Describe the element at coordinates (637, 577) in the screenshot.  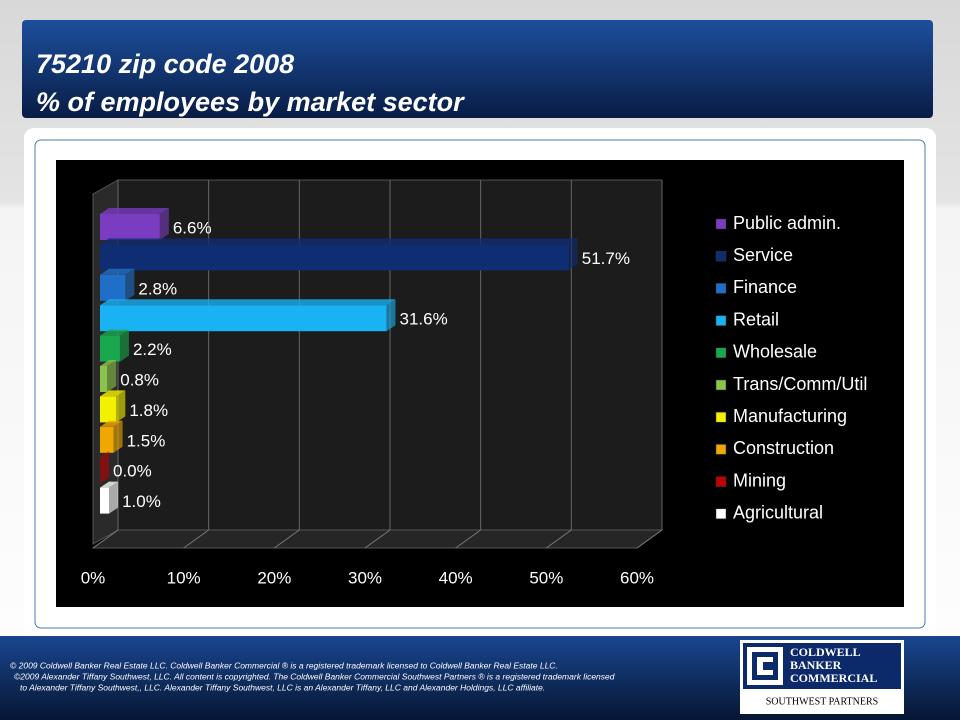
I see `x-tick-label: 60%` at that location.